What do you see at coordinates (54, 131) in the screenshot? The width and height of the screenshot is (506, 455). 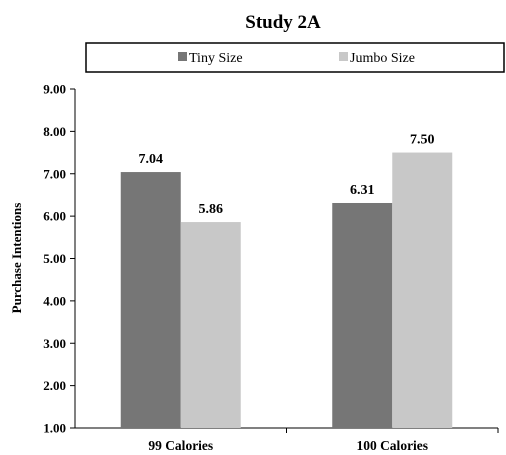 I see `y-tick-label: 8.00` at bounding box center [54, 131].